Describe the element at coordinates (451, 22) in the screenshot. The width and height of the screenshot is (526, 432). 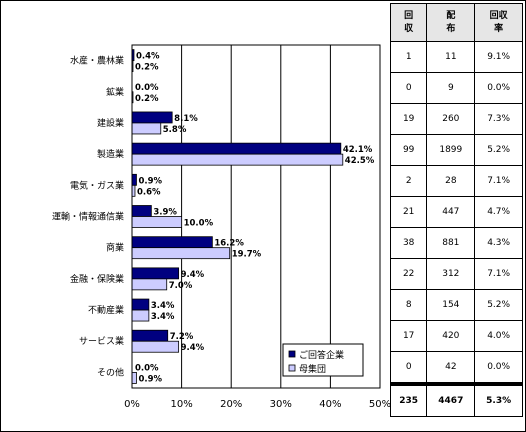
I see `header-distributed: 配 布` at that location.